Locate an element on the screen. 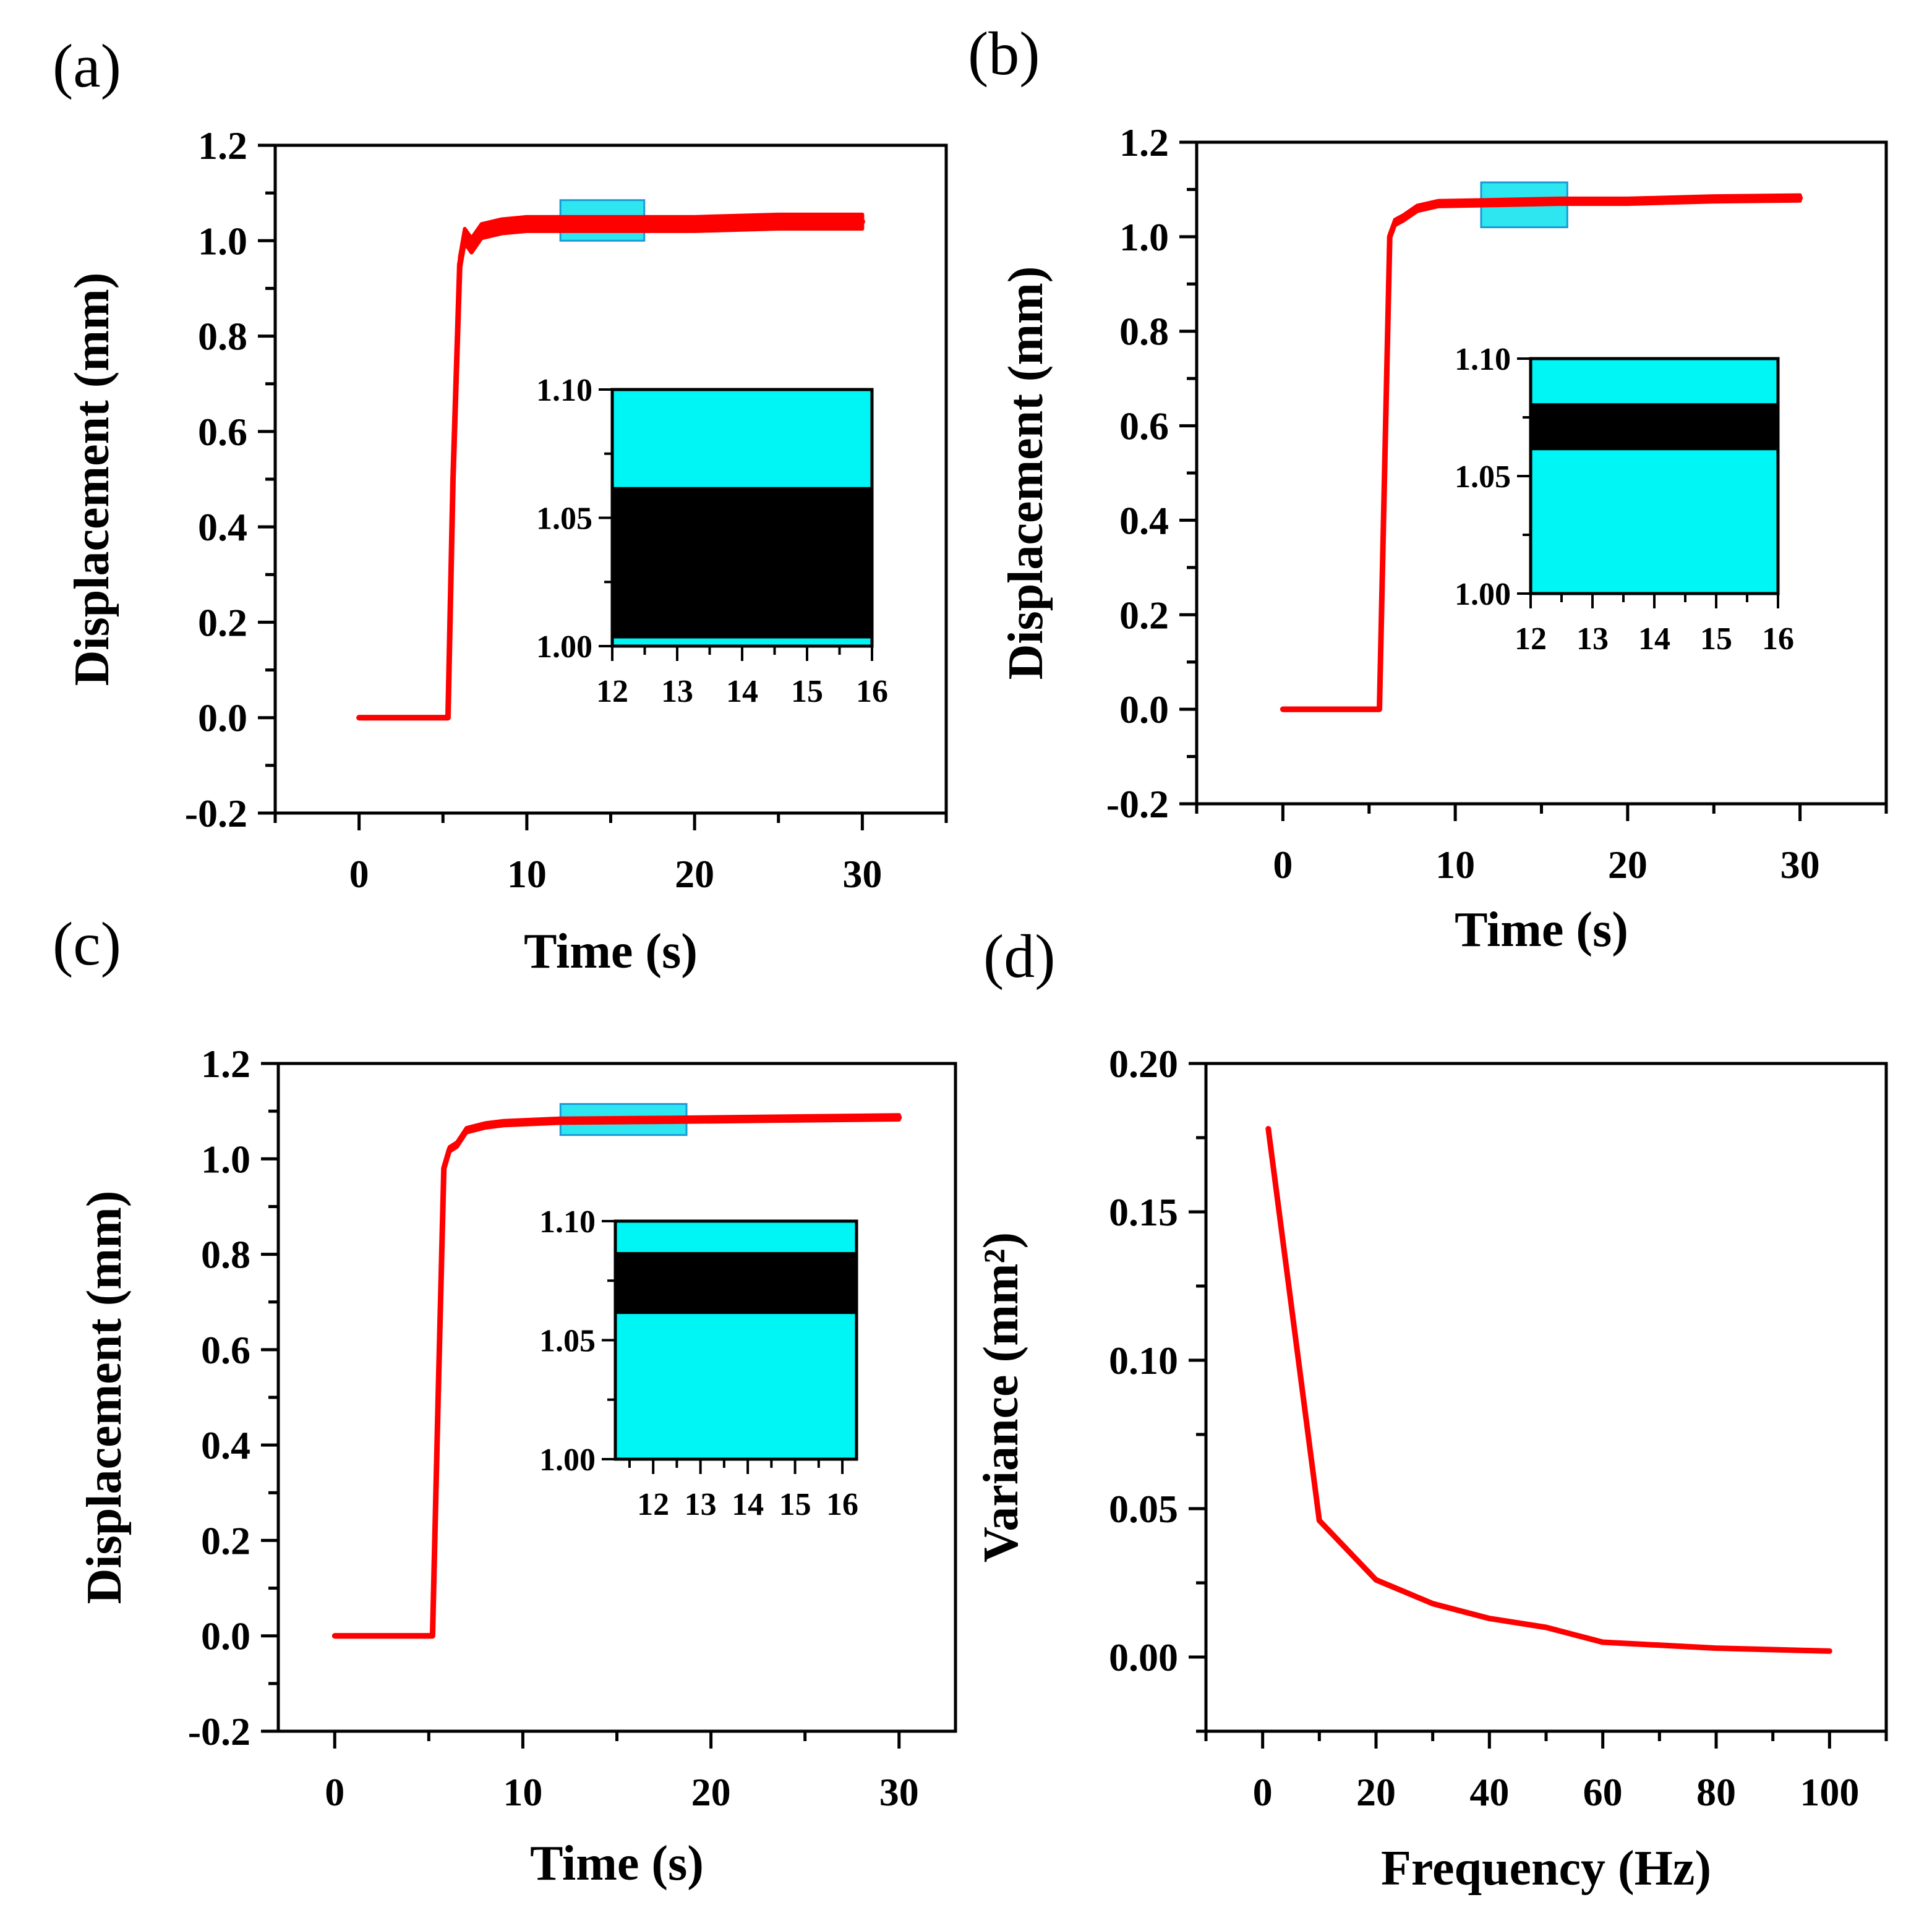 The height and width of the screenshot is (1926, 1932). panel-label: (d) is located at coordinates (1019, 956).